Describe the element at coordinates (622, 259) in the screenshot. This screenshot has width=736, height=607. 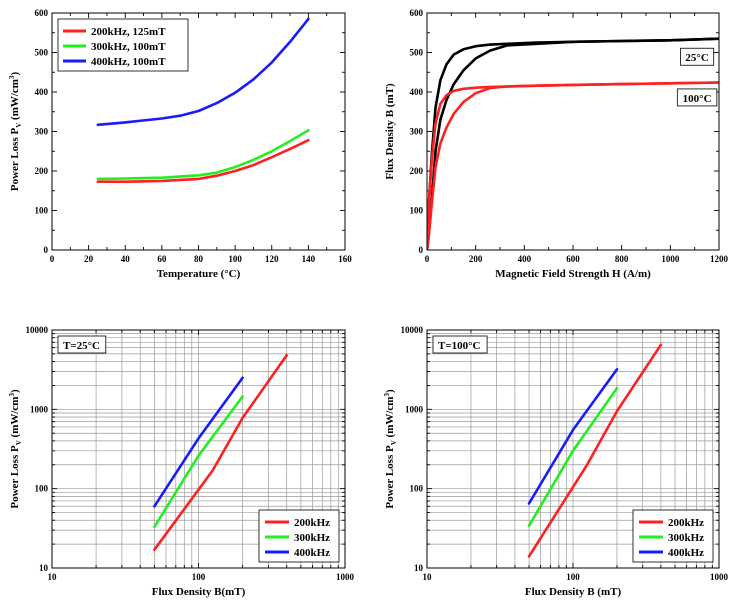
I see `x-tick-label: 800` at that location.